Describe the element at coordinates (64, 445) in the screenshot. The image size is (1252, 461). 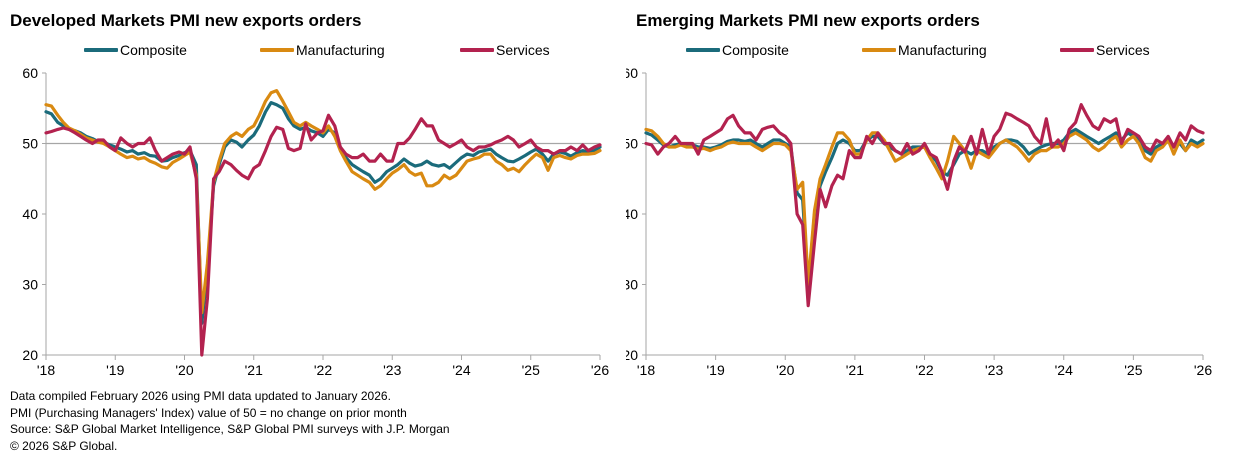
I see `footer-copyright: © 2026 S&P Global.` at that location.